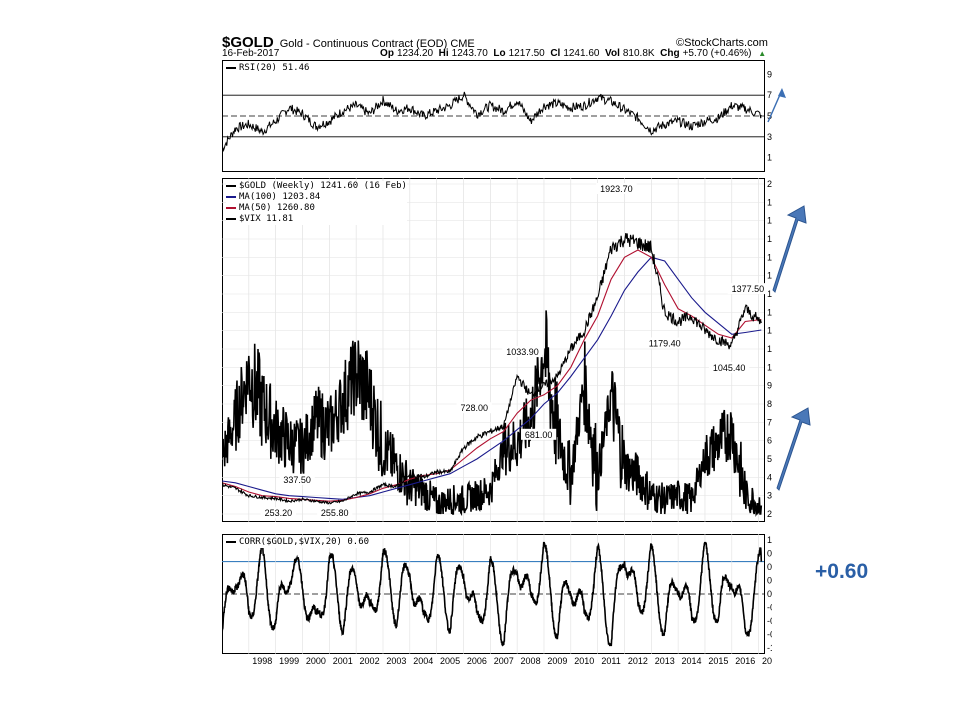  What do you see at coordinates (477, 660) in the screenshot?
I see `corr-year-tick-label: 2006` at bounding box center [477, 660].